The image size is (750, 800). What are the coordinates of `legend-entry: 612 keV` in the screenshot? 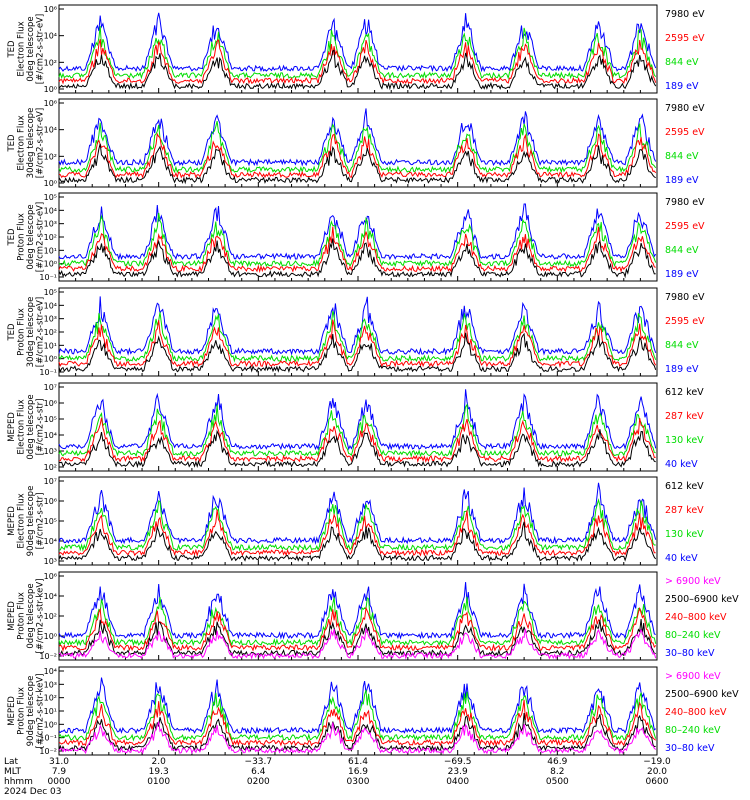 It's located at (684, 486).